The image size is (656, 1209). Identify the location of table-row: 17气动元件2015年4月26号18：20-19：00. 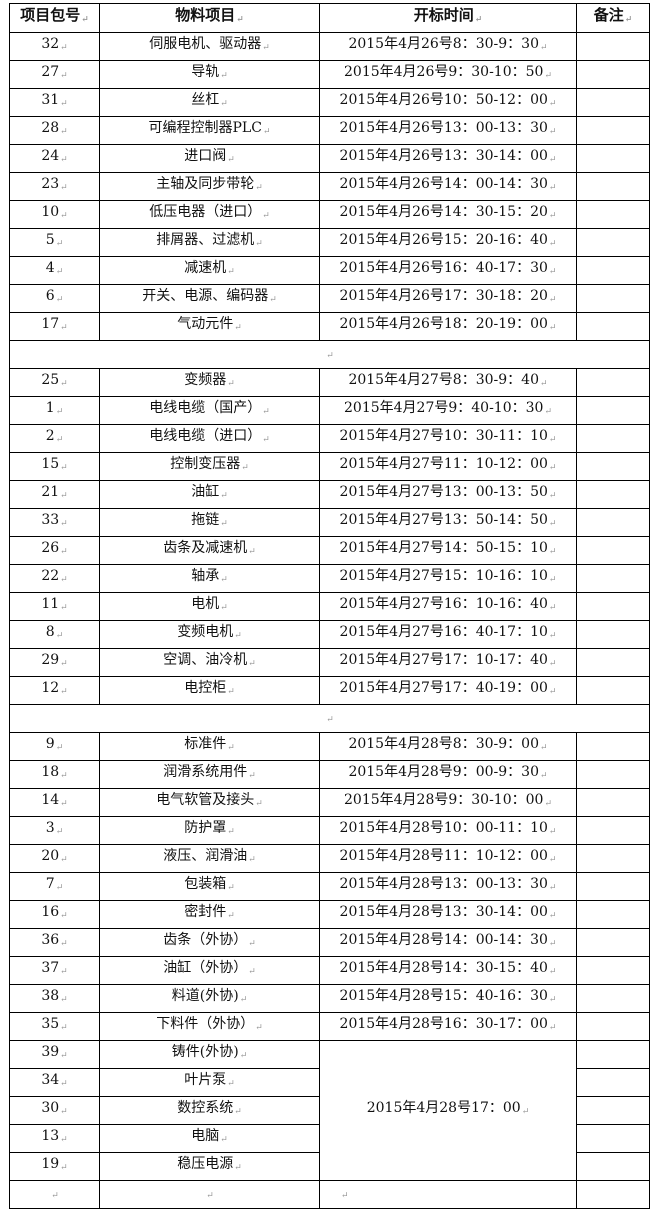
(329, 326).